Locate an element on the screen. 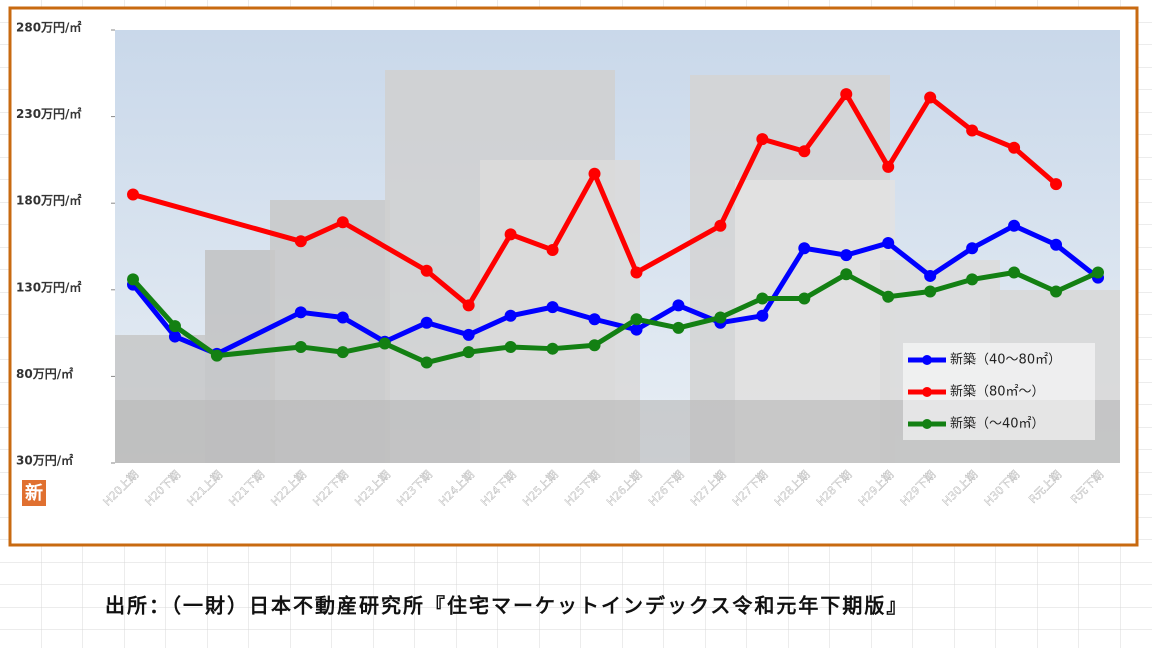 Image resolution: width=1152 pixels, height=648 pixels. legend-label: 新築（～40㎡） is located at coordinates (997, 424).